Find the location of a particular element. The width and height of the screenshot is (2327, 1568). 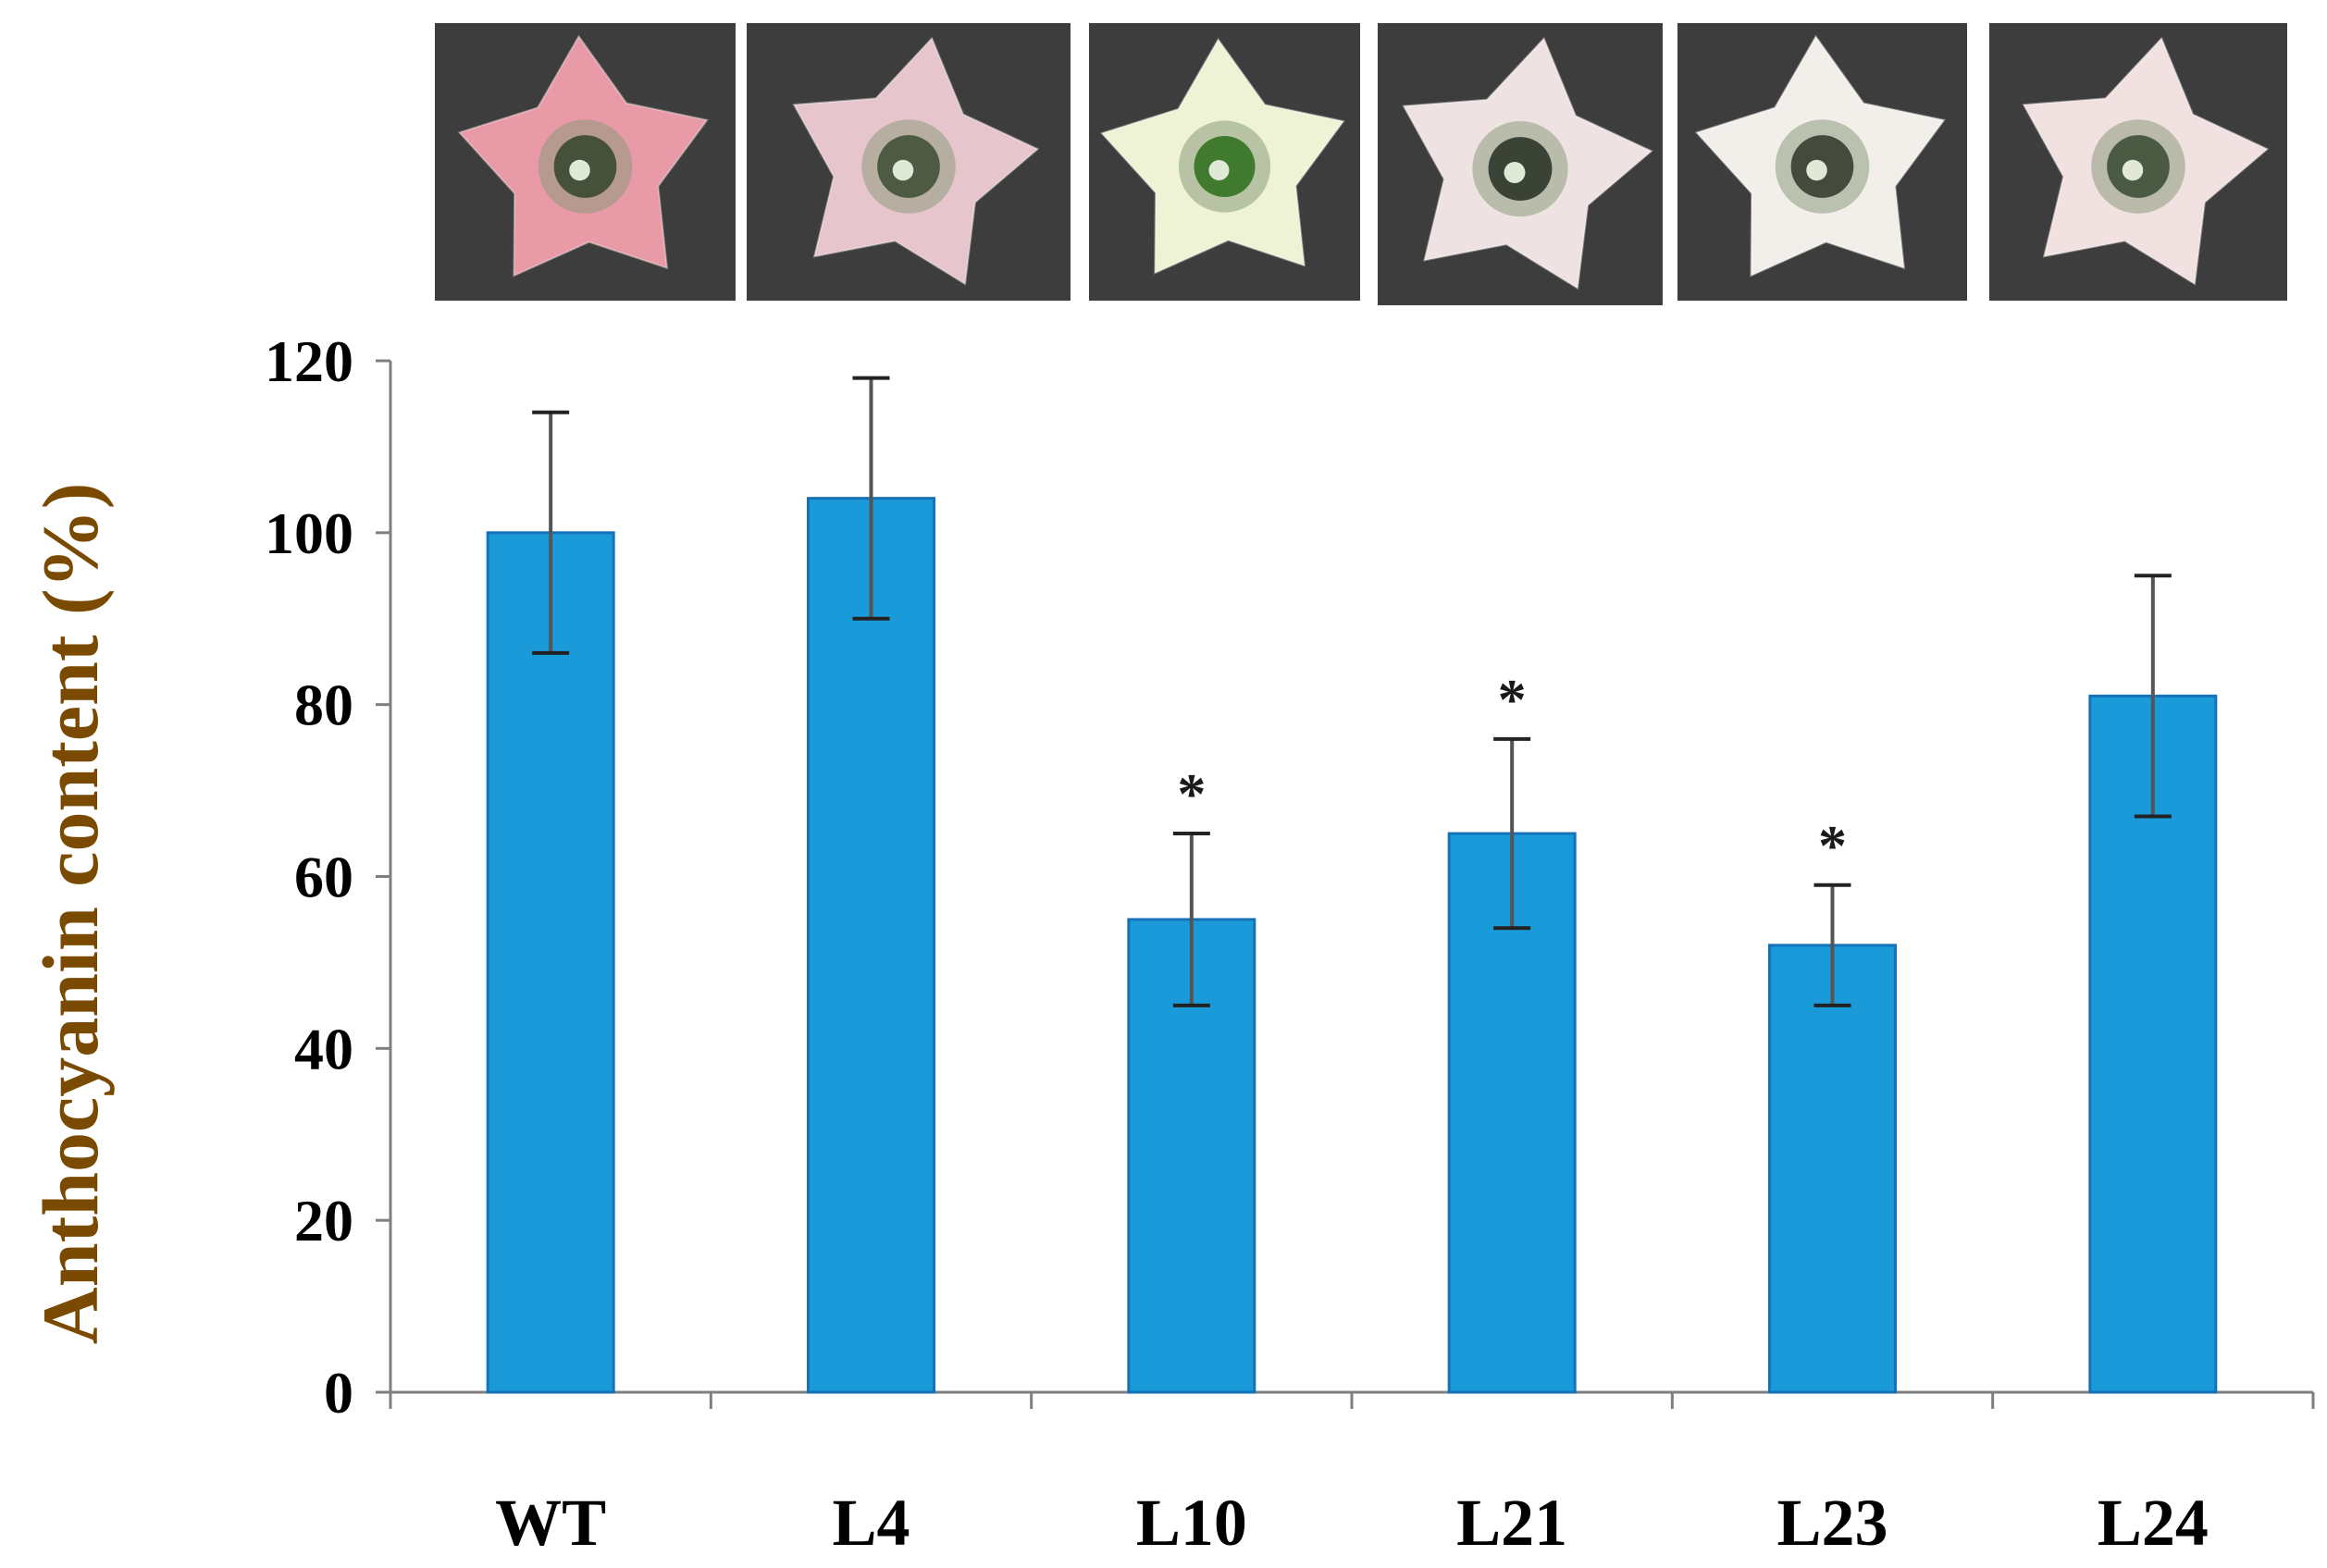

bar-L23 is located at coordinates (1832, 1169).